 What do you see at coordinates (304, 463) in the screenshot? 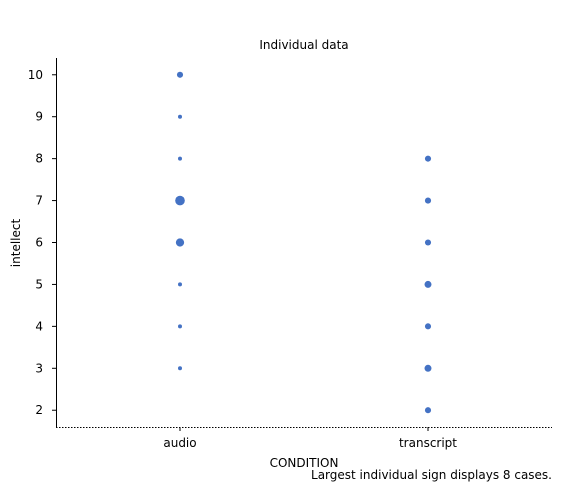
I see `x-axis-label: CONDITION` at bounding box center [304, 463].